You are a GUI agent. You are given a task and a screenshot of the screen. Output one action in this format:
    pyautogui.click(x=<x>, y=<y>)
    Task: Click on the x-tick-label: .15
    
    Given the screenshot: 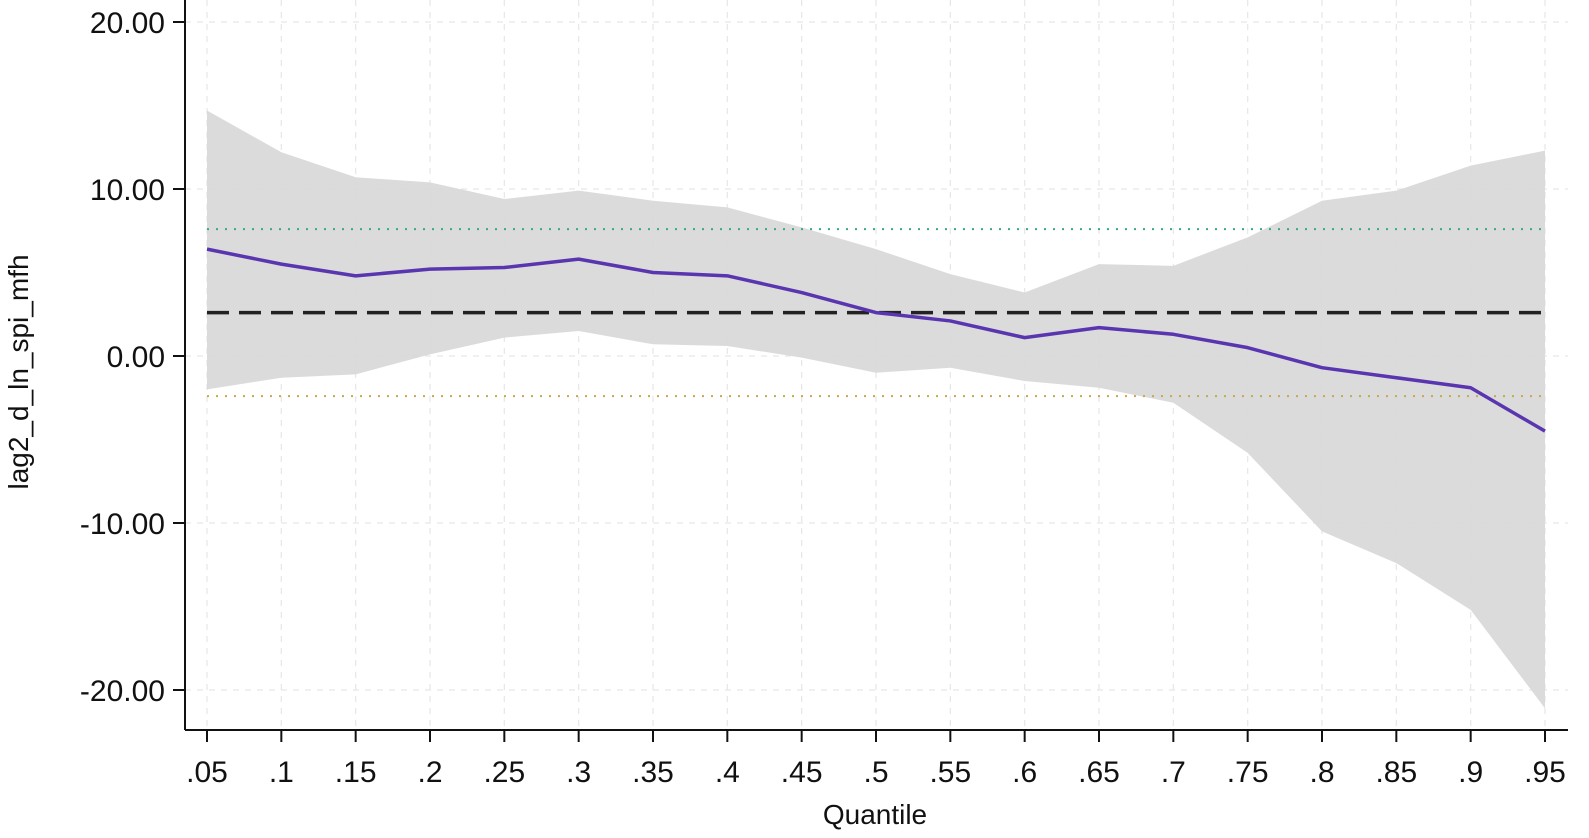 What is the action you would take?
    pyautogui.click(x=356, y=772)
    